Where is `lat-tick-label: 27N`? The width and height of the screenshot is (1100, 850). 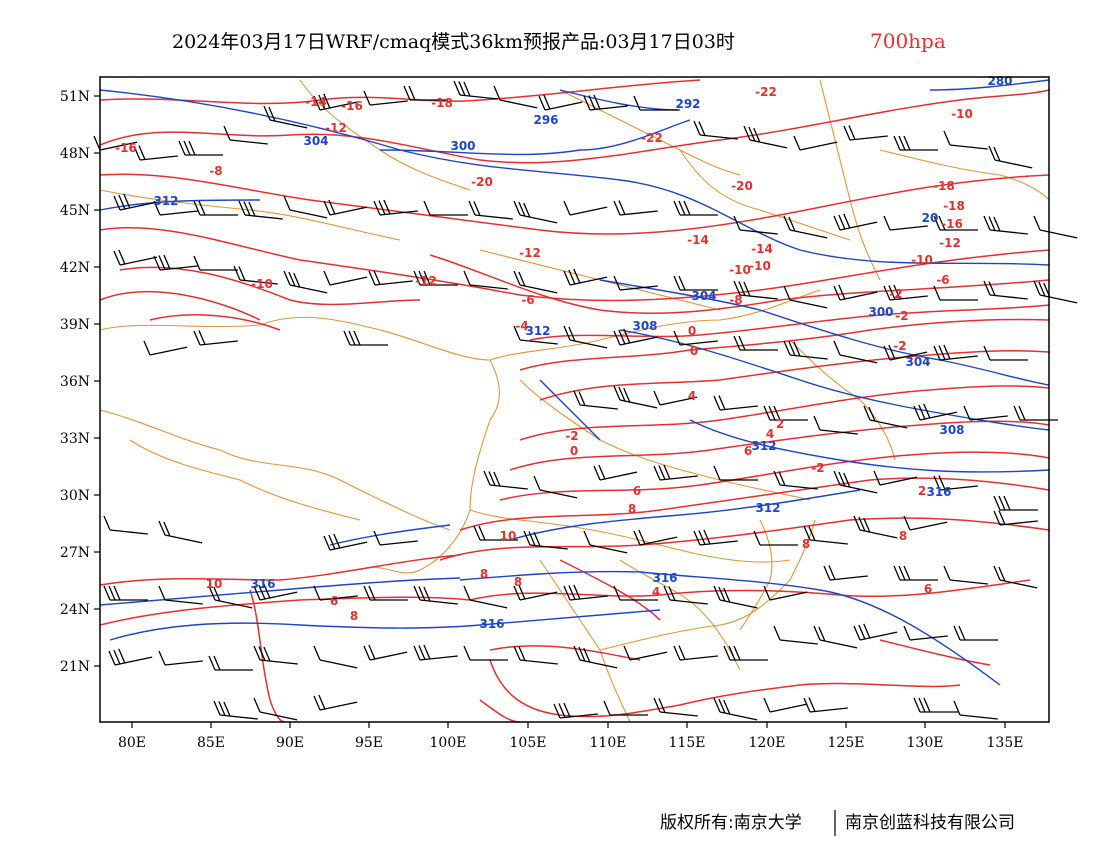 lat-tick-label: 27N is located at coordinates (75, 553).